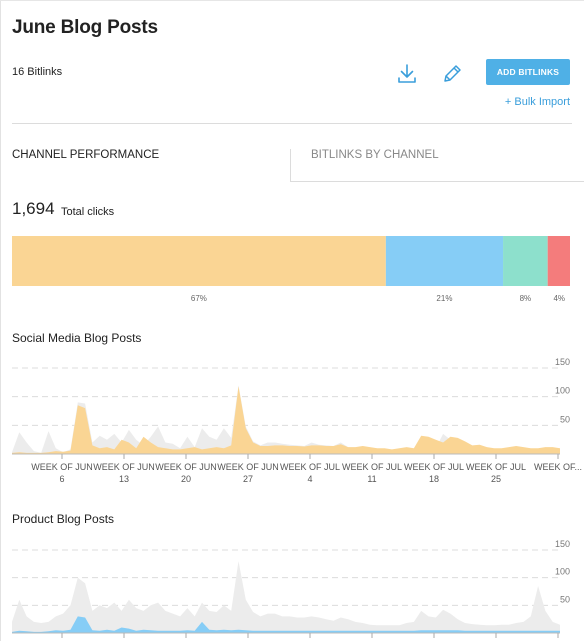 The height and width of the screenshot is (641, 584). What do you see at coordinates (292, 0) in the screenshot?
I see `top-border` at bounding box center [292, 0].